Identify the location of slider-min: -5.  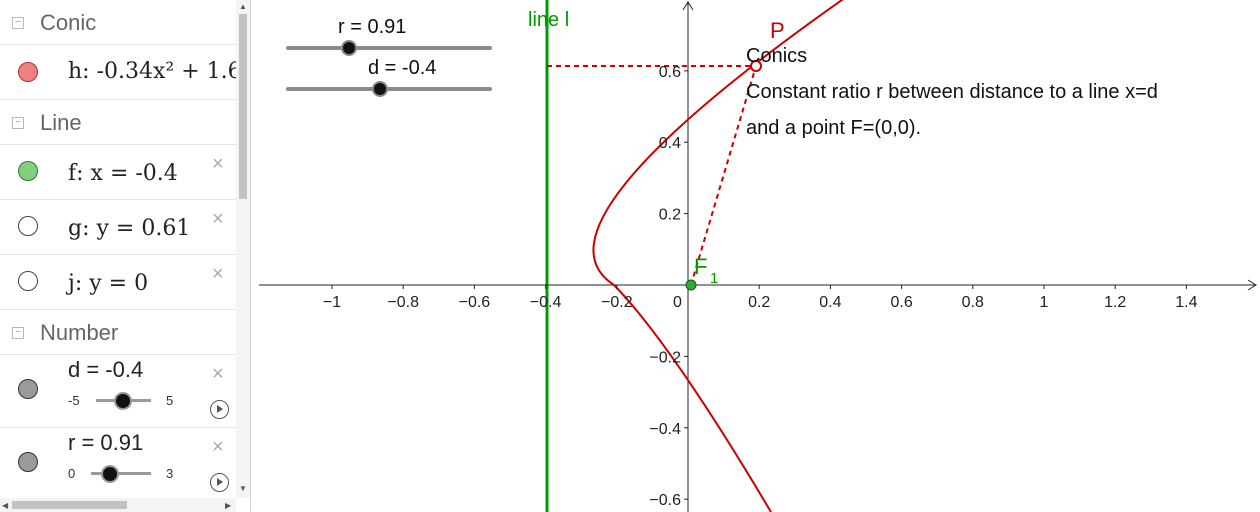
(74, 400).